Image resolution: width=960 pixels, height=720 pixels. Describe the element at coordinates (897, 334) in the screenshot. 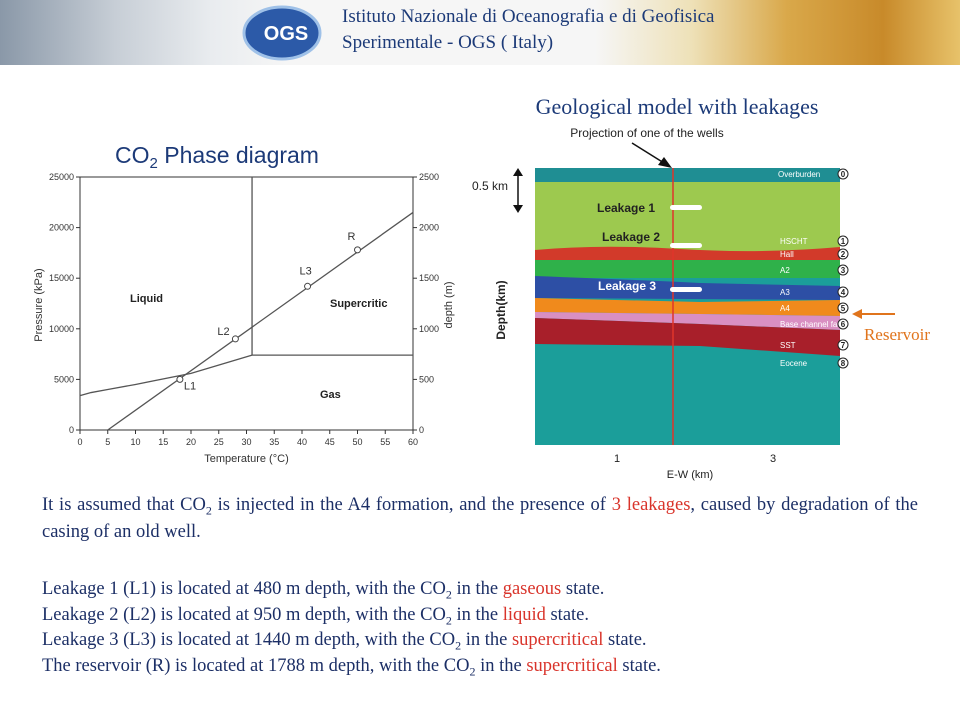

I see `reservoir-label: Reservoir` at that location.